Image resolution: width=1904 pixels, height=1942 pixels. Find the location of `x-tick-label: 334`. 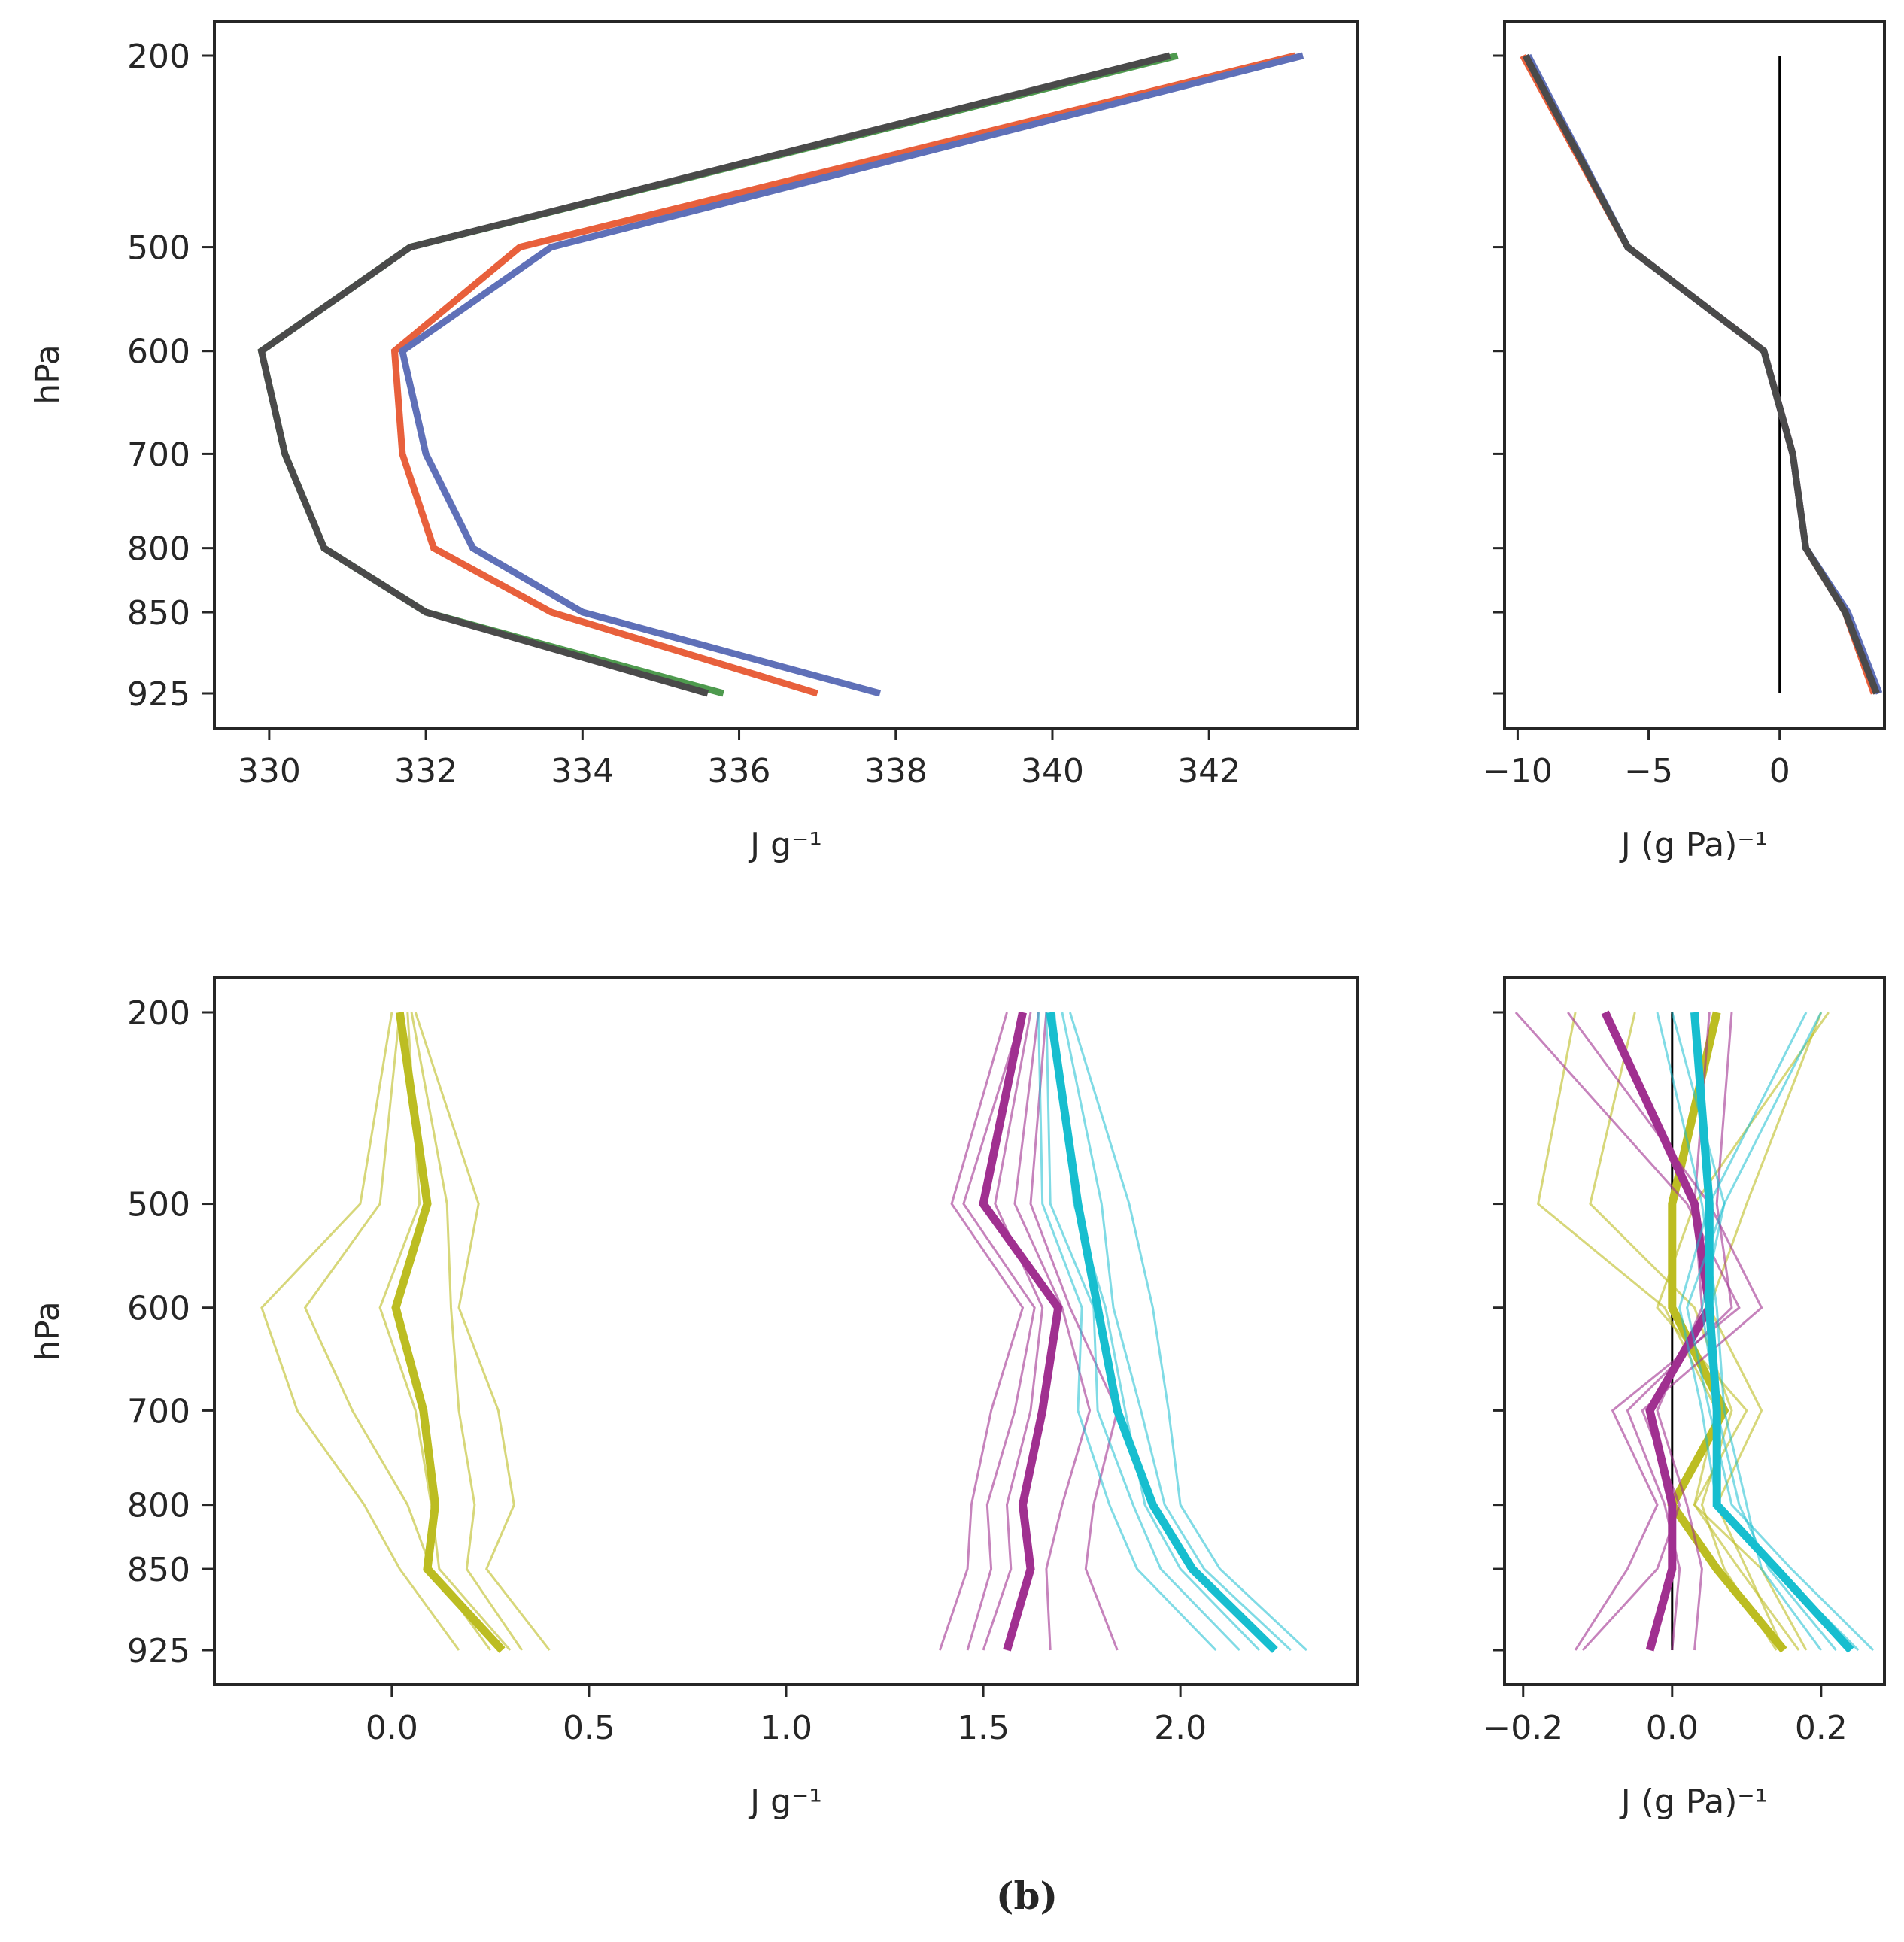

x-tick-label: 334 is located at coordinates (582, 771).